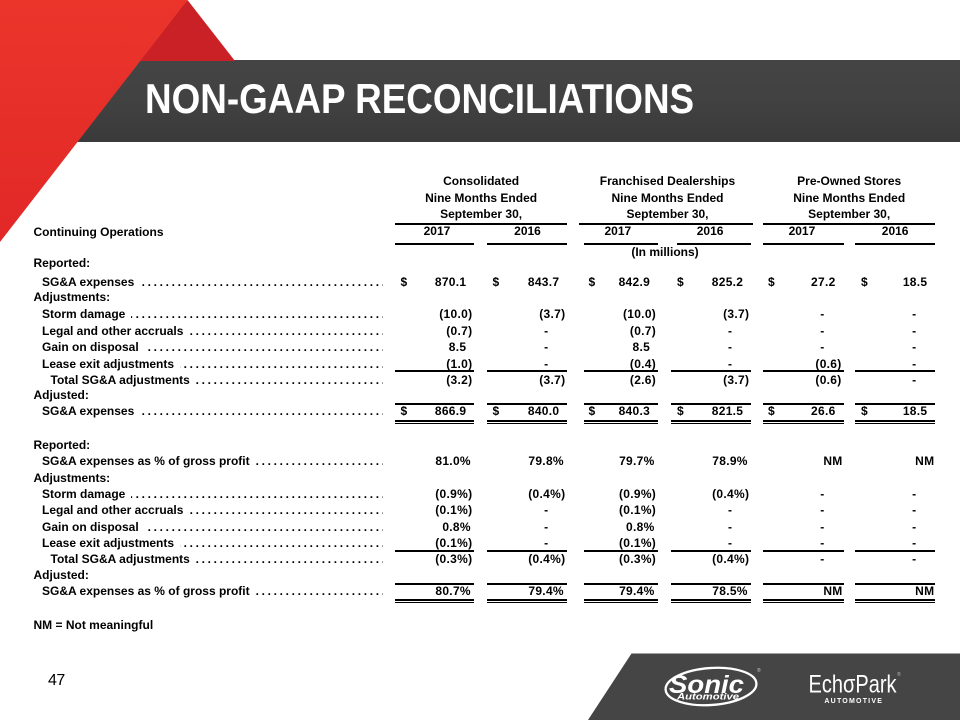  Describe the element at coordinates (853, 685) in the screenshot. I see `svg-text: EchσPark` at that location.